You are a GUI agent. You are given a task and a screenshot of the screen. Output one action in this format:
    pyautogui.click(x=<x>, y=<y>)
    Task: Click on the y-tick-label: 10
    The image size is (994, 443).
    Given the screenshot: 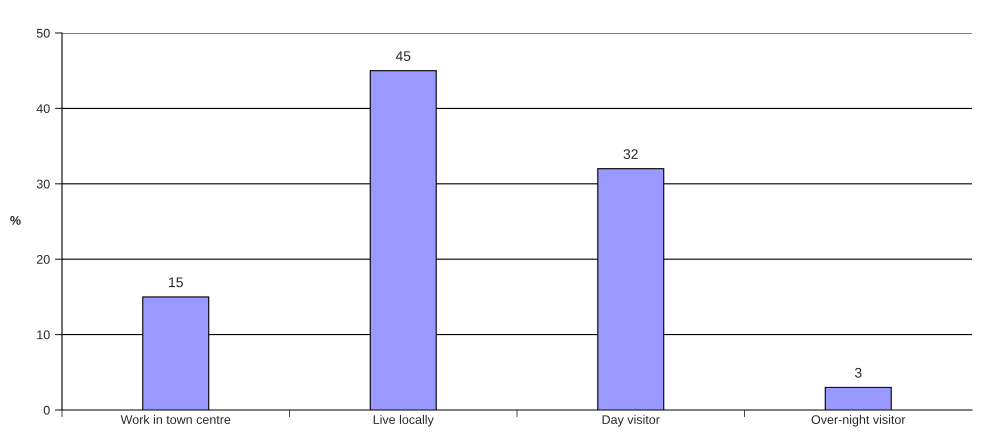 What is the action you would take?
    pyautogui.click(x=43, y=335)
    